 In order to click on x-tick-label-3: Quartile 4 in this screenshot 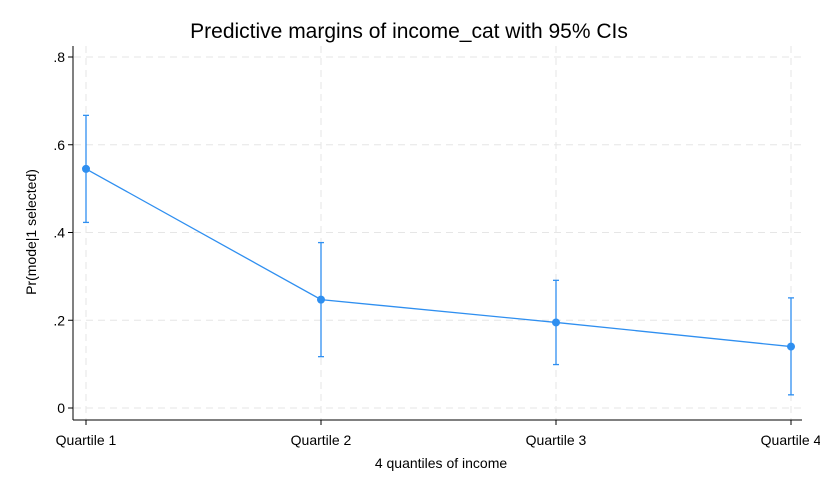, I will do `click(790, 440)`.